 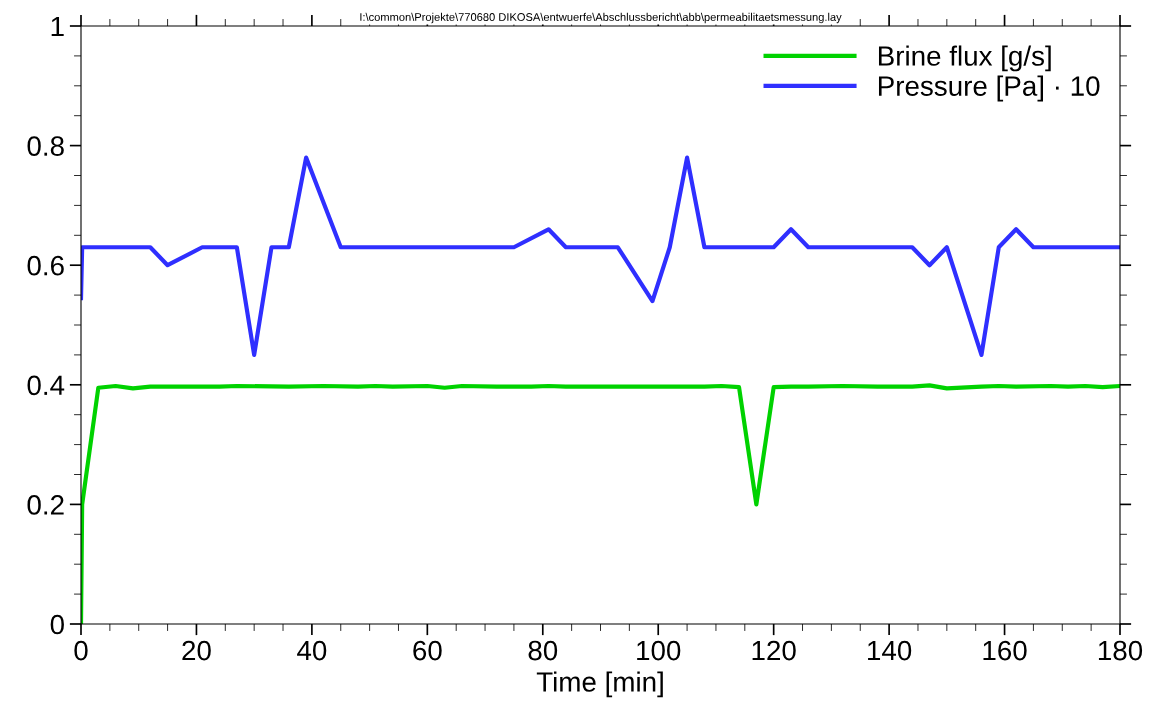 What do you see at coordinates (427, 650) in the screenshot?
I see `x-tick-label: 60` at bounding box center [427, 650].